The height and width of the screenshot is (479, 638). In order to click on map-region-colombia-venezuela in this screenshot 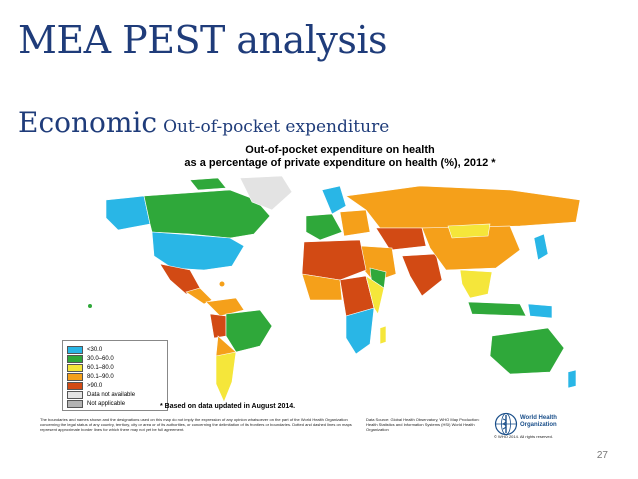, I will do `click(225, 307)`.